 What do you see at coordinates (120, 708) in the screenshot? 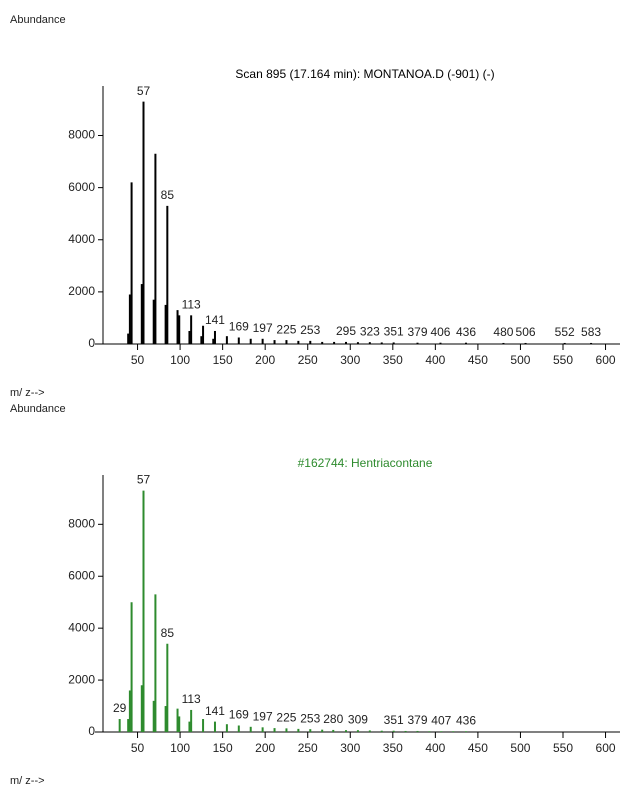
I see `peak-label: 29` at bounding box center [120, 708].